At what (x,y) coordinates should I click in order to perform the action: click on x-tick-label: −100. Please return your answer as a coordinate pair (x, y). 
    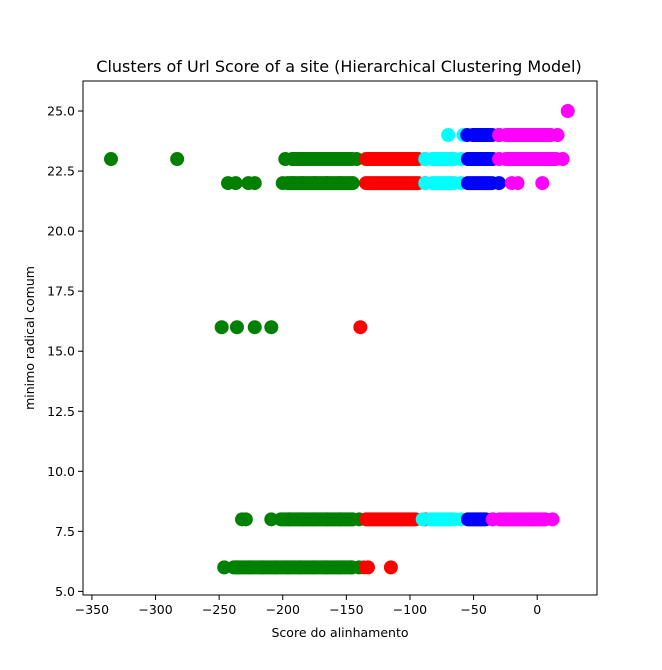
    Looking at the image, I should click on (410, 609).